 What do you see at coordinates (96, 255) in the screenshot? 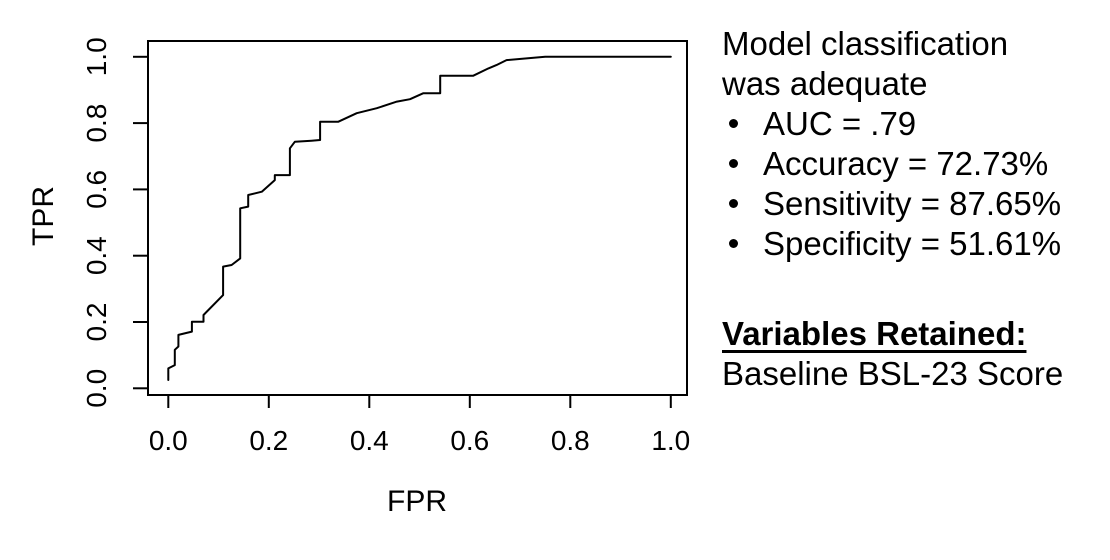
I see `y-tick-label: 0.4` at bounding box center [96, 255].